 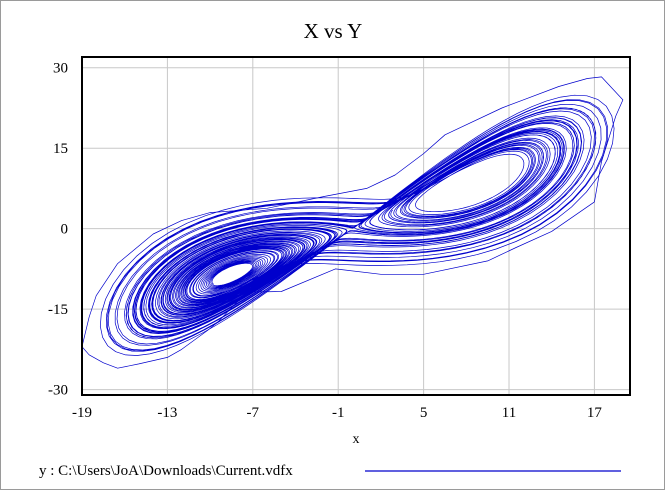 I want to click on x-tick-label: -19, so click(x=82, y=413).